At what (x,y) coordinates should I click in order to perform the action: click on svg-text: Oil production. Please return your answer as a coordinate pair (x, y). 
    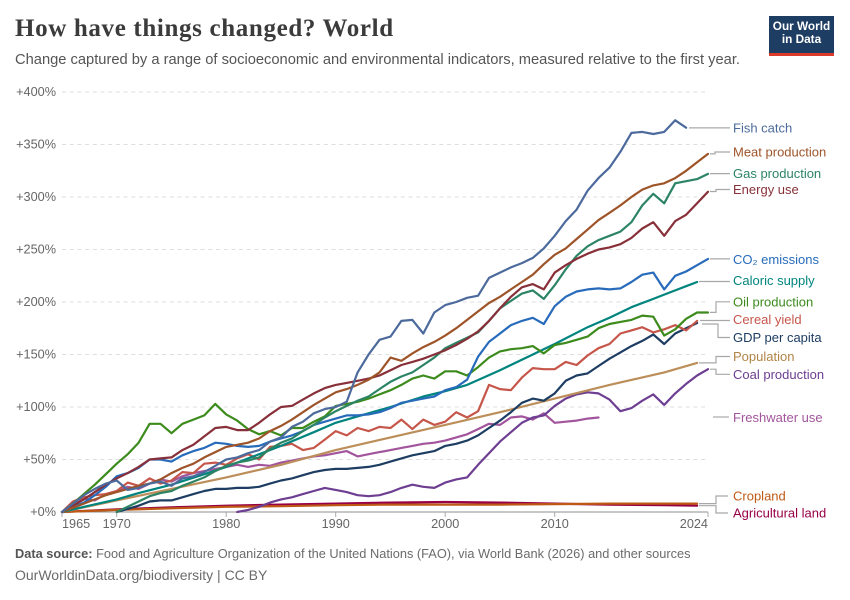
    Looking at the image, I should click on (773, 301).